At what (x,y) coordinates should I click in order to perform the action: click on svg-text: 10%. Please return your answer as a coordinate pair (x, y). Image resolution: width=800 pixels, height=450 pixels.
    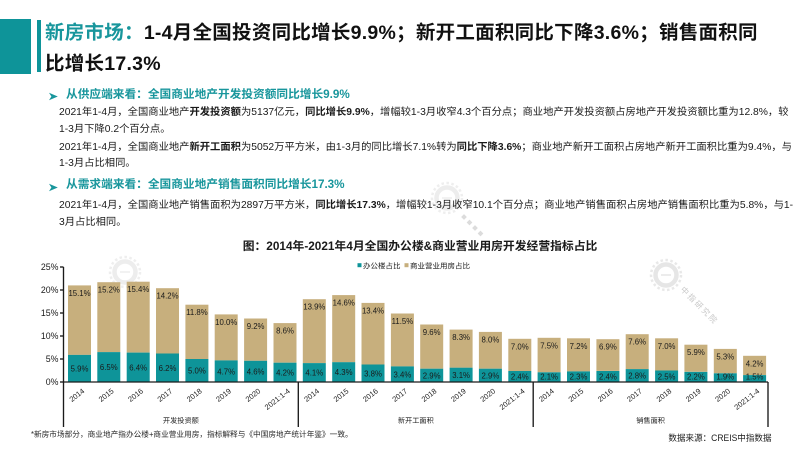
    Looking at the image, I should click on (50, 336).